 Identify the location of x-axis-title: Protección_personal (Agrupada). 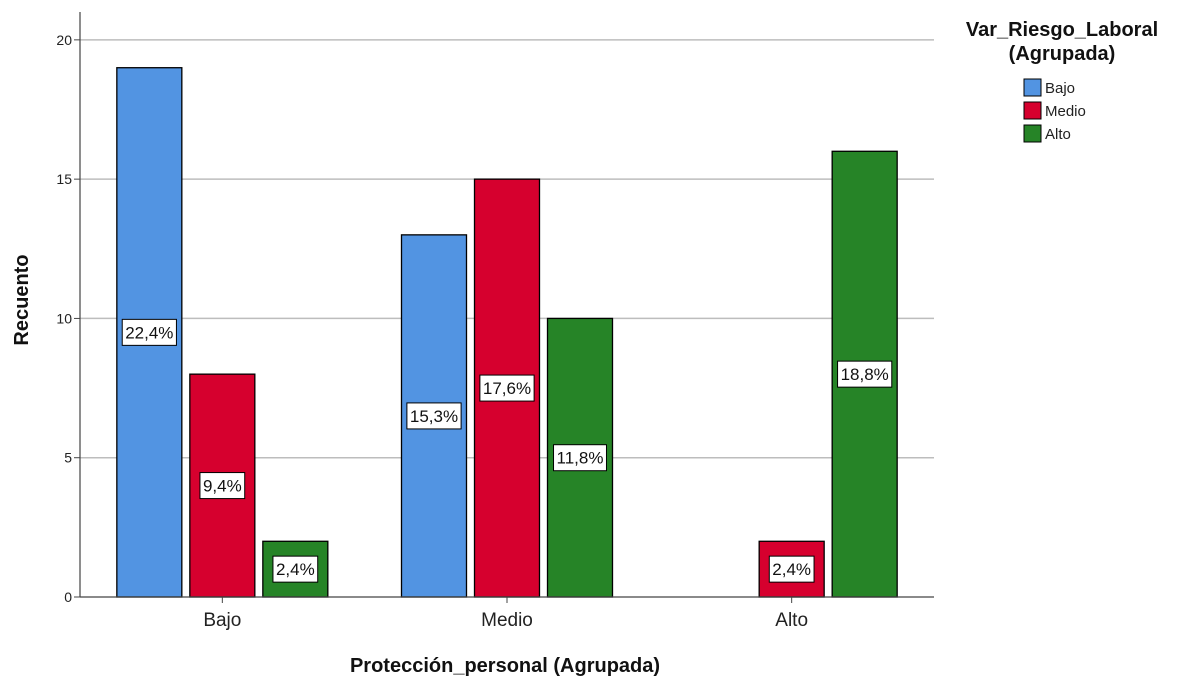
(505, 666).